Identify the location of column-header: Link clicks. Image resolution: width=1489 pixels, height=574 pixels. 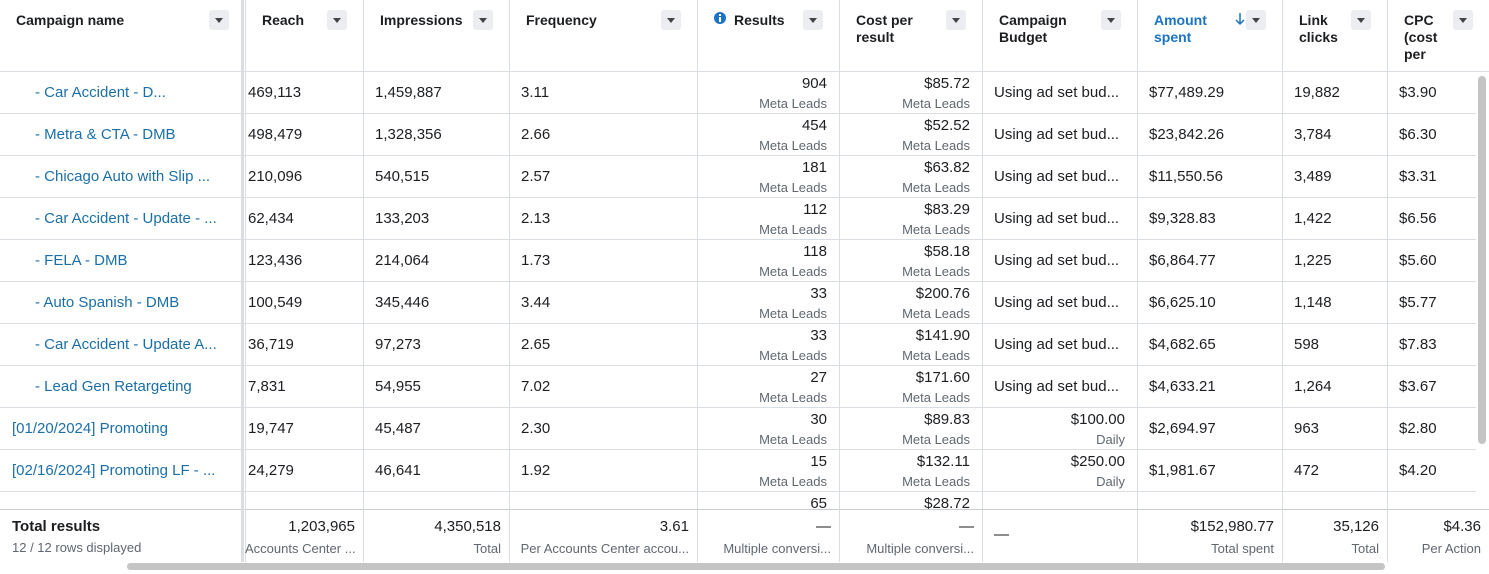
(1334, 35).